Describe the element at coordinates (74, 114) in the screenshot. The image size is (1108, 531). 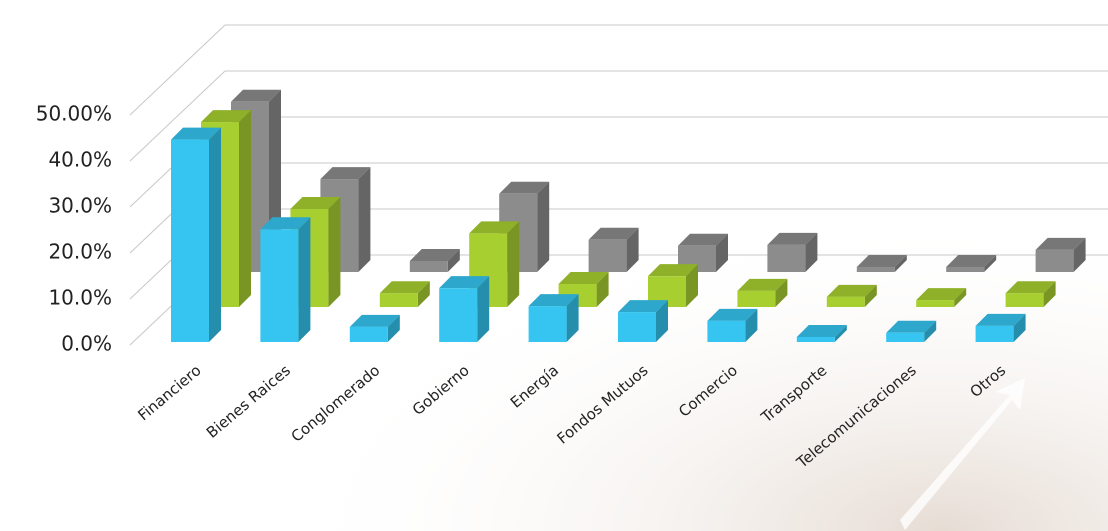
I see `y-tick-label: 50.00%` at that location.